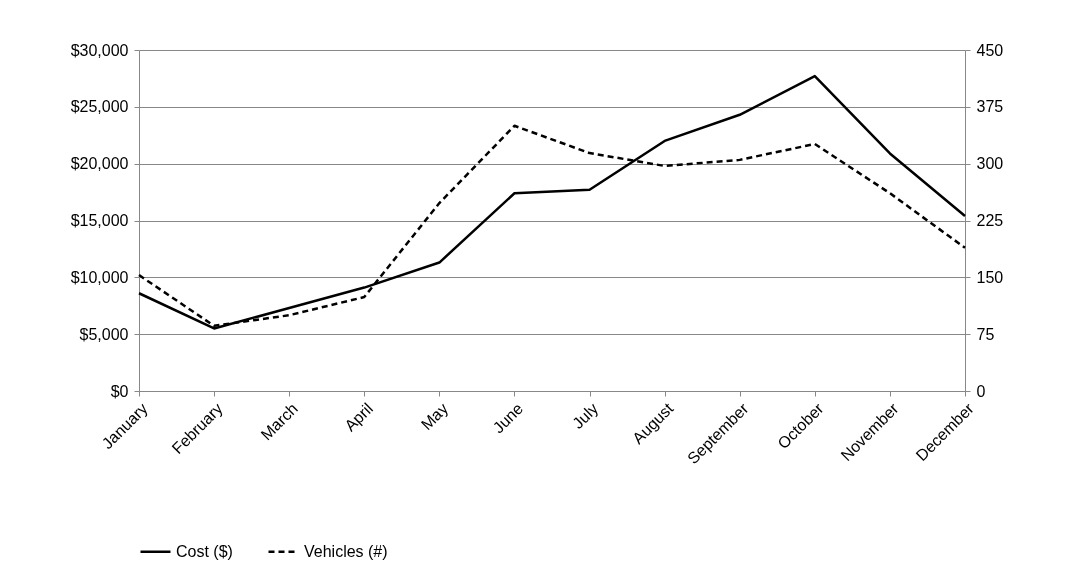 Image resolution: width=1073 pixels, height=583 pixels. What do you see at coordinates (990, 220) in the screenshot?
I see `y2-tick-label: 225` at bounding box center [990, 220].